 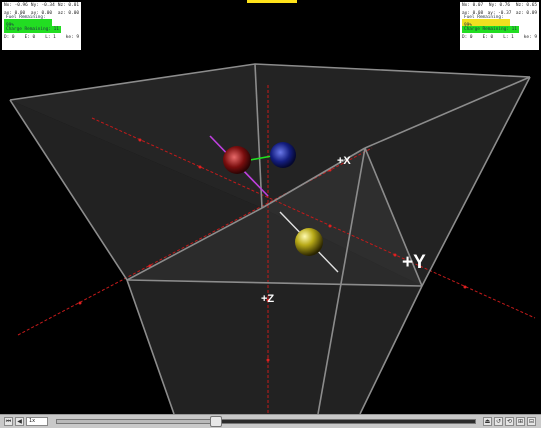 What do you see at coordinates (16, 5) in the screenshot?
I see `hud-left-nx: Nx: -0.96` at bounding box center [16, 5].